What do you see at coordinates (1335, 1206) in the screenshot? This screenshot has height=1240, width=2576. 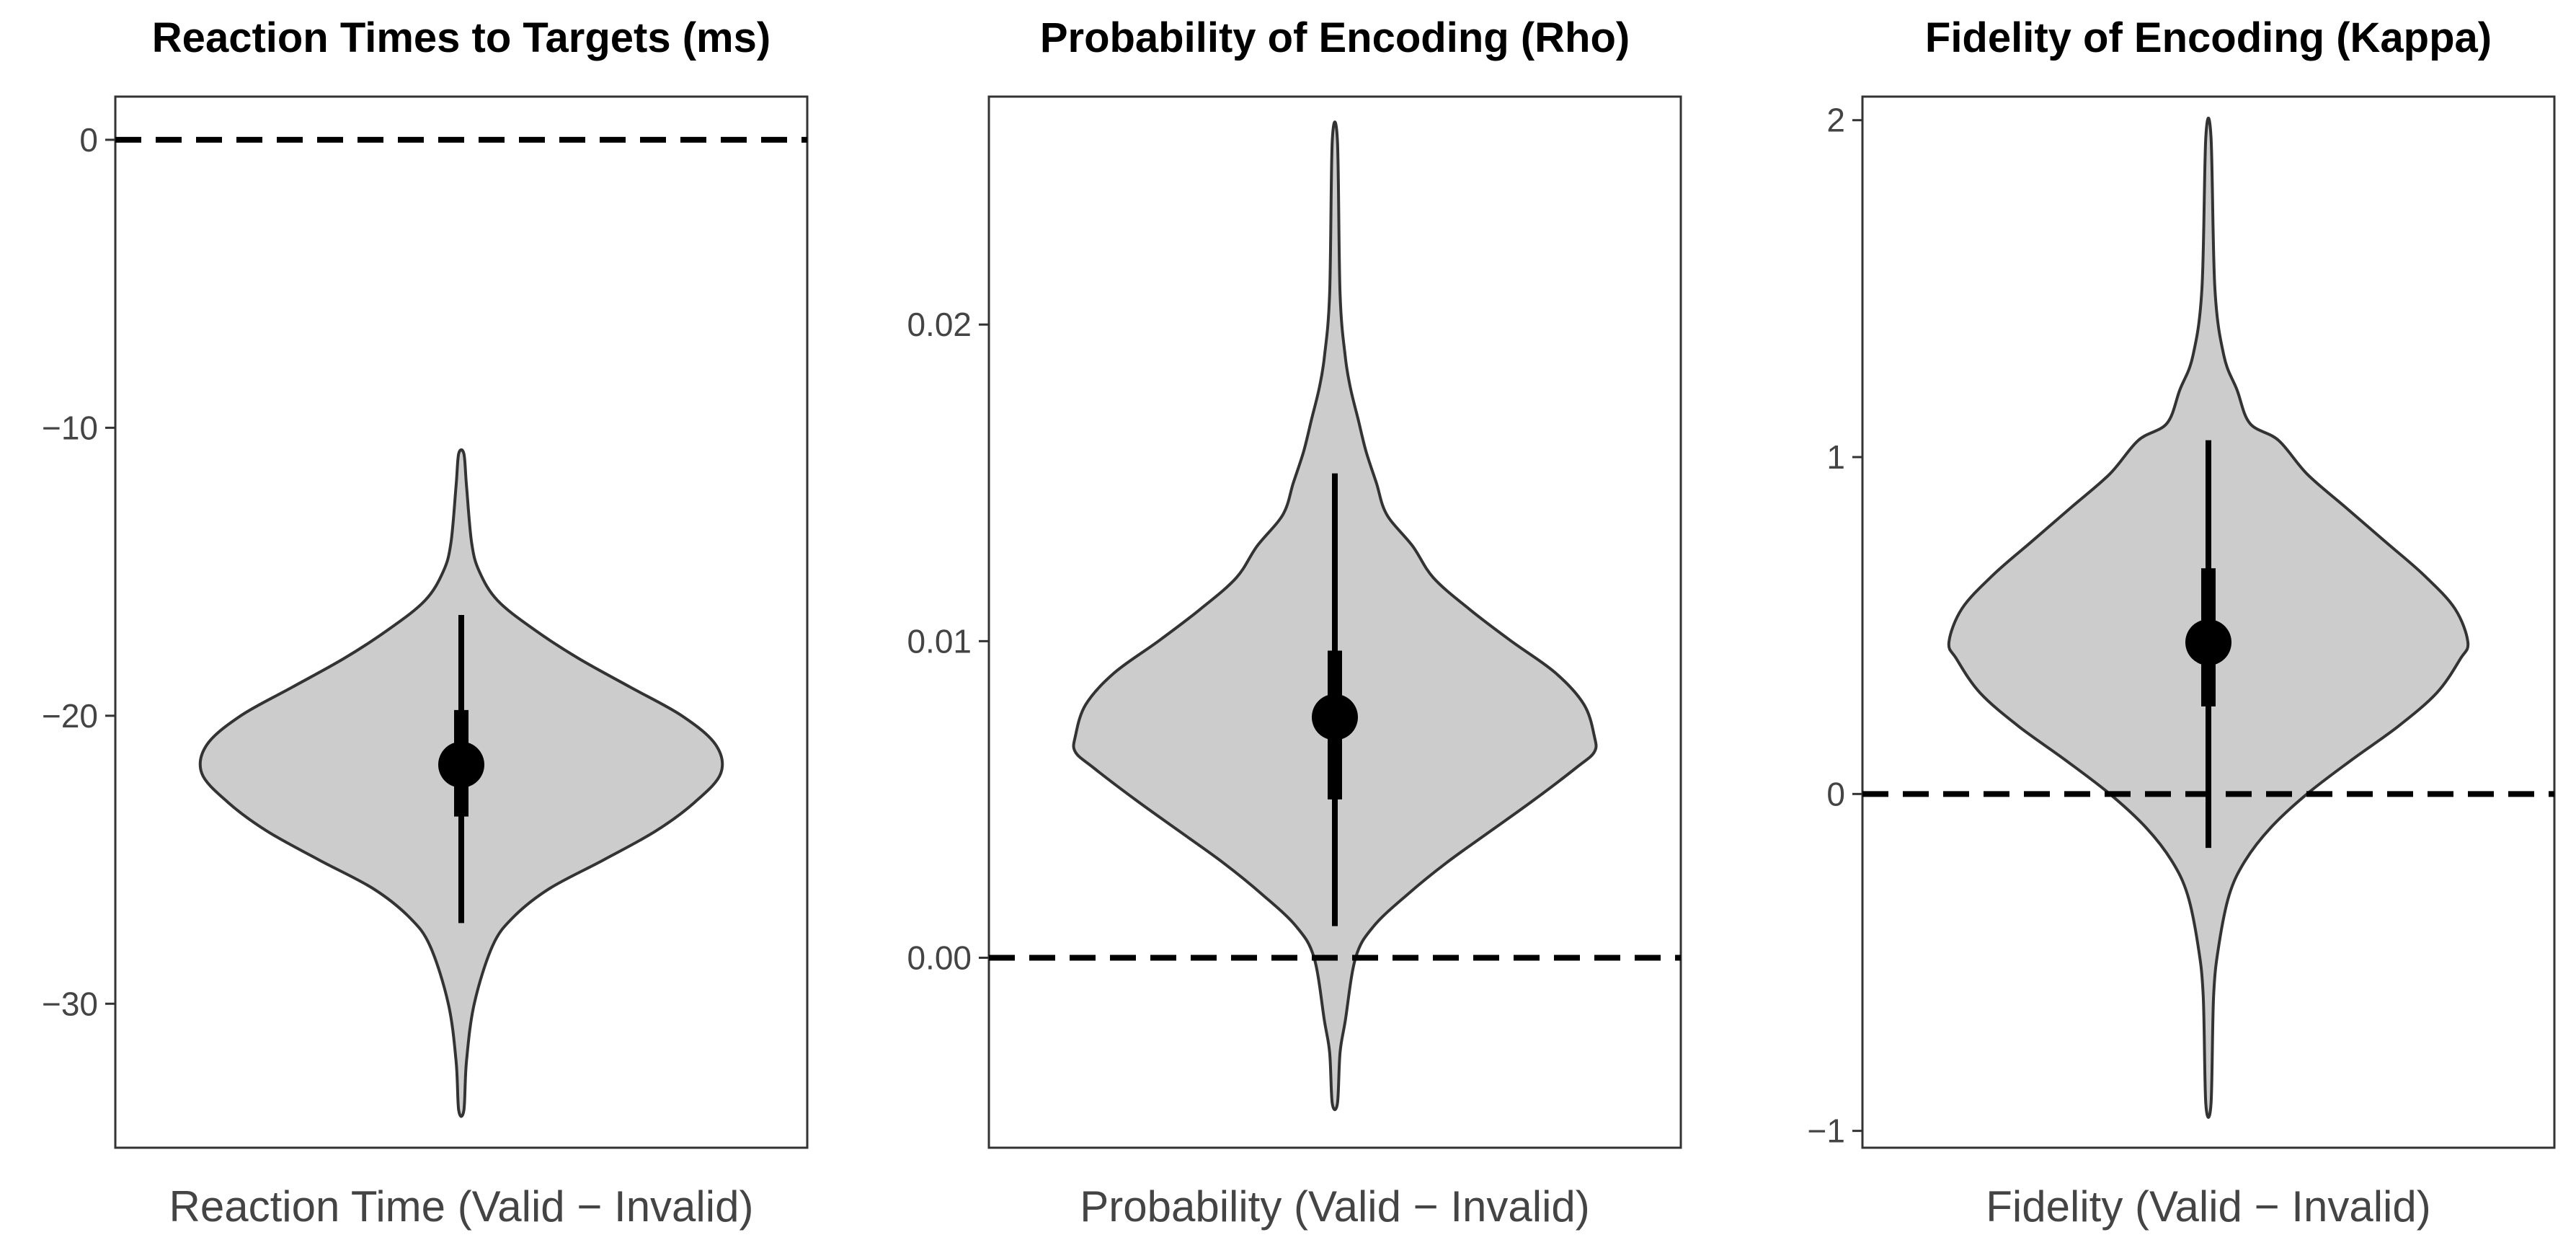 I see `x-axis-label: Probability (Valid − Invalid)` at bounding box center [1335, 1206].